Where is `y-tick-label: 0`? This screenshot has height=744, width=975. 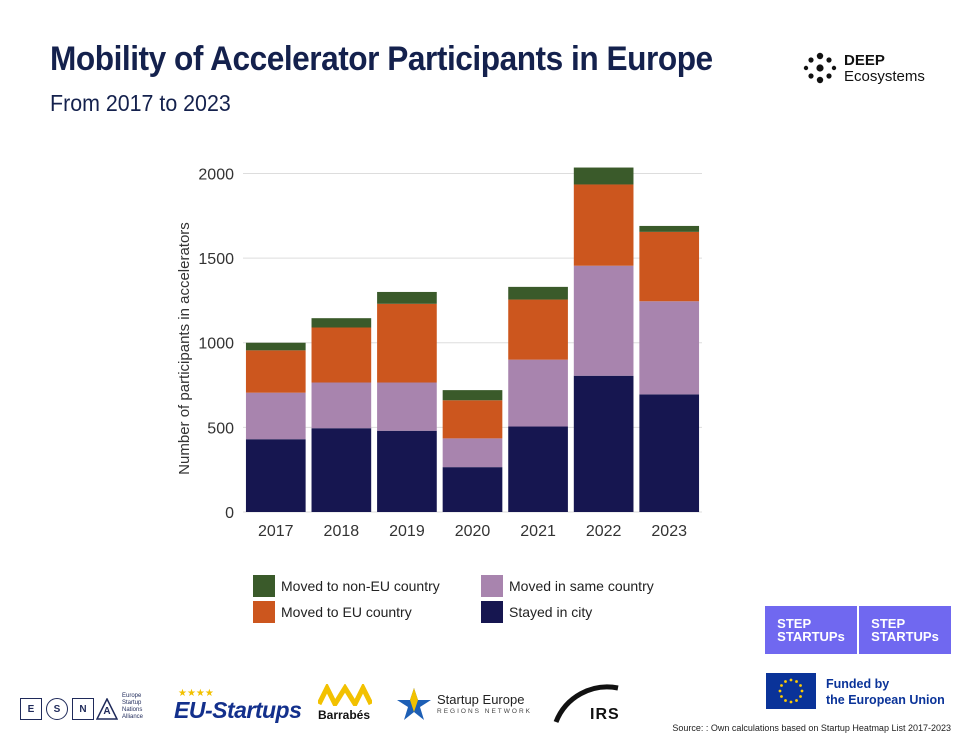 y-tick-label: 0 is located at coordinates (229, 513).